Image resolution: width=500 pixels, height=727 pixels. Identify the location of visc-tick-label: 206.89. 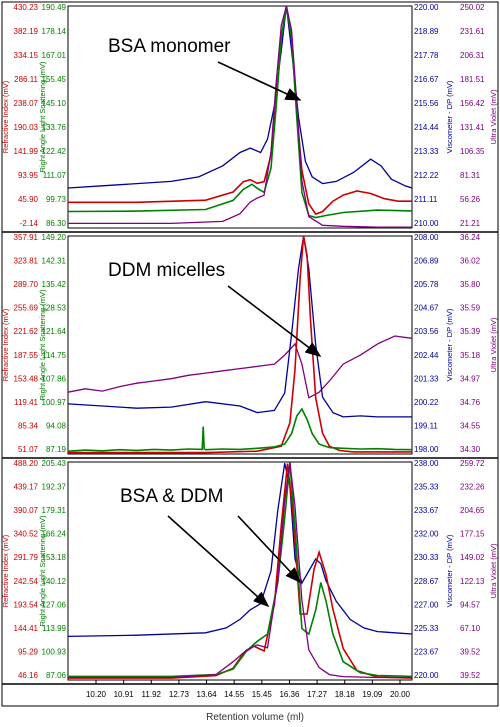
(426, 261).